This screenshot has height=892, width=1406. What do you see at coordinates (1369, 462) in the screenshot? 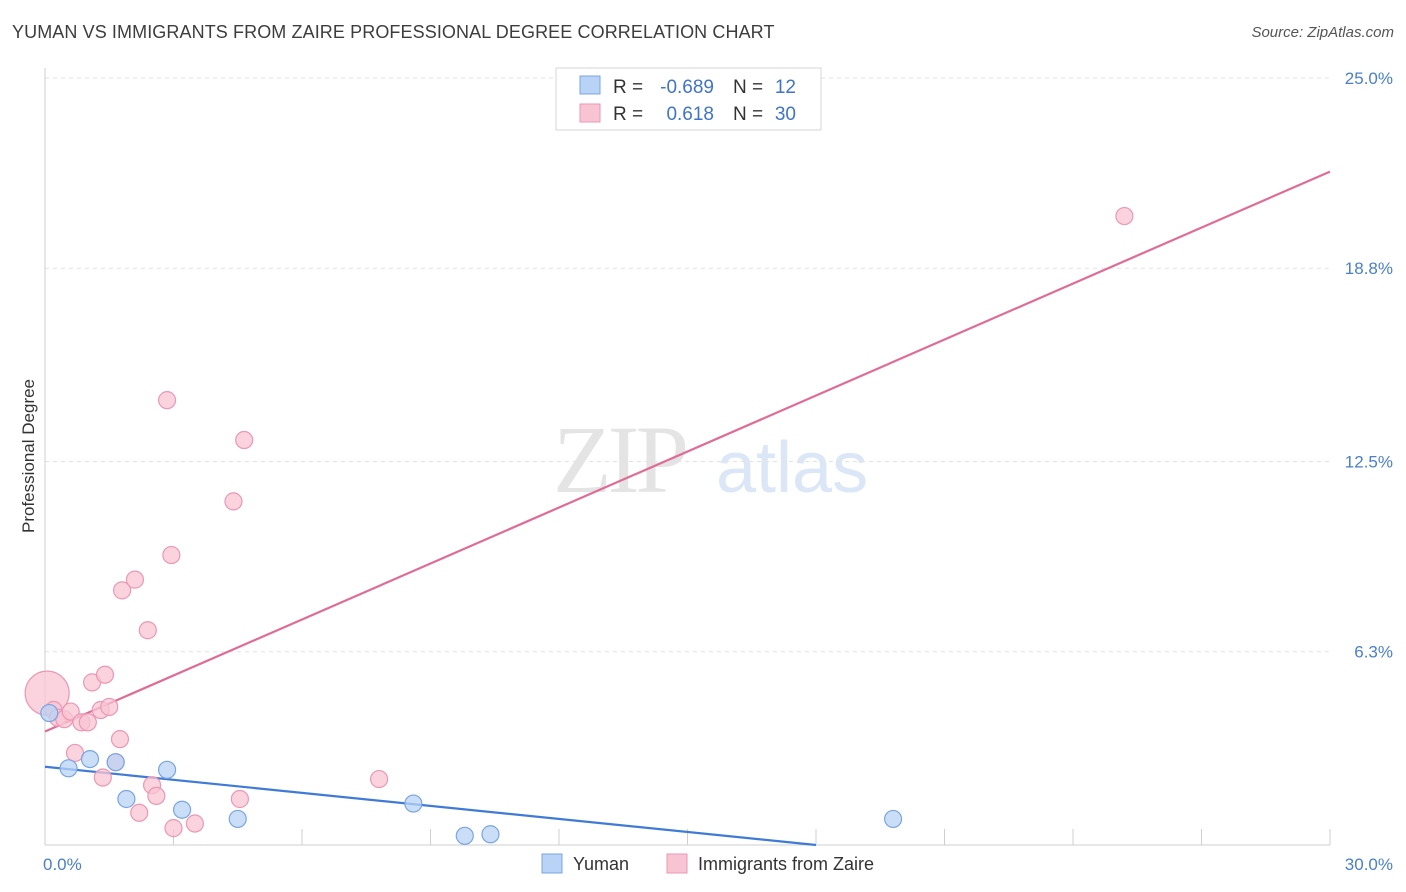
I see `y-tick-label-1: 12.5%` at bounding box center [1369, 462].